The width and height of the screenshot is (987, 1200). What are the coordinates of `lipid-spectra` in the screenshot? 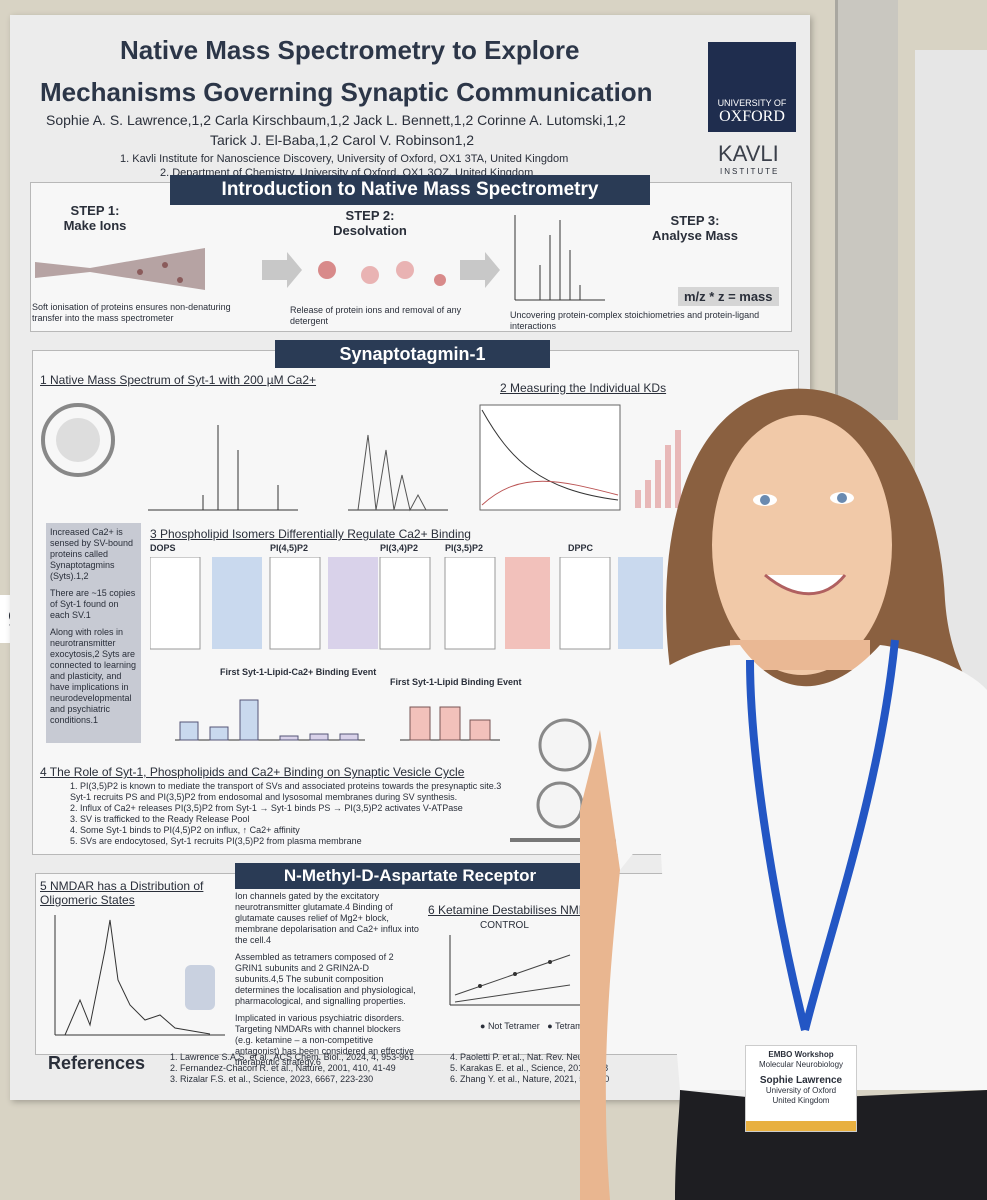 It's located at (406, 603).